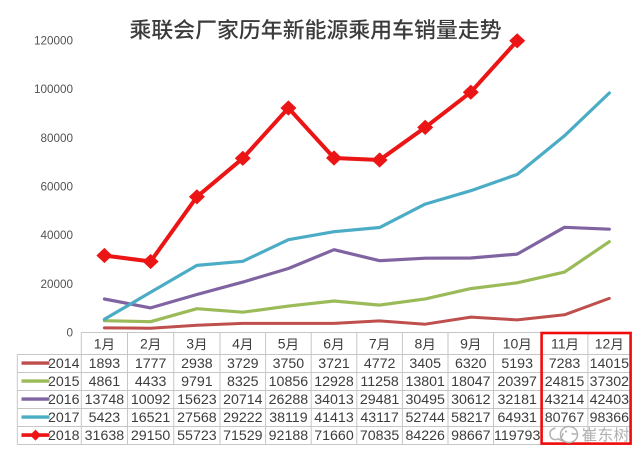 The height and width of the screenshot is (458, 641). What do you see at coordinates (511, 344) in the screenshot?
I see `svg-text: 10` at bounding box center [511, 344].